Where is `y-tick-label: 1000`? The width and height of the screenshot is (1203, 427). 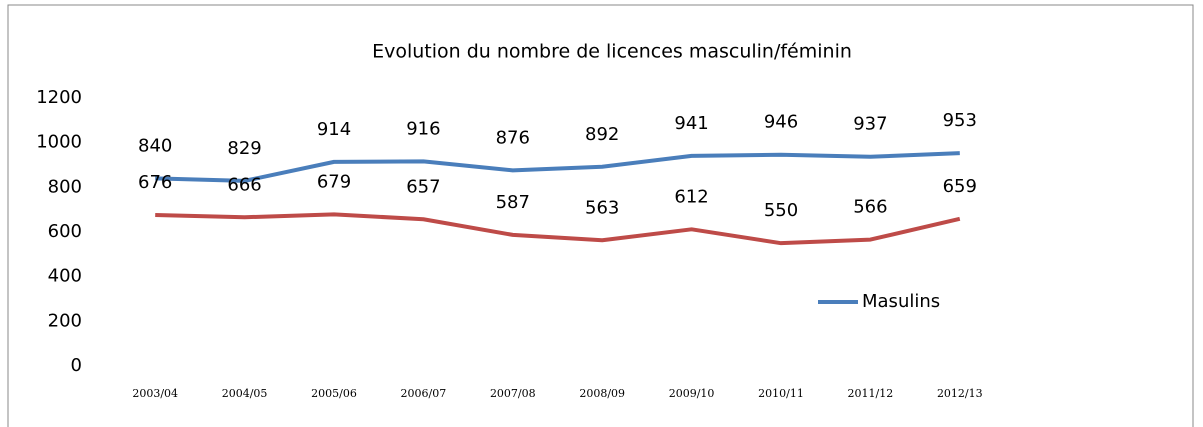
y-tick-label: 1000 is located at coordinates (59, 142).